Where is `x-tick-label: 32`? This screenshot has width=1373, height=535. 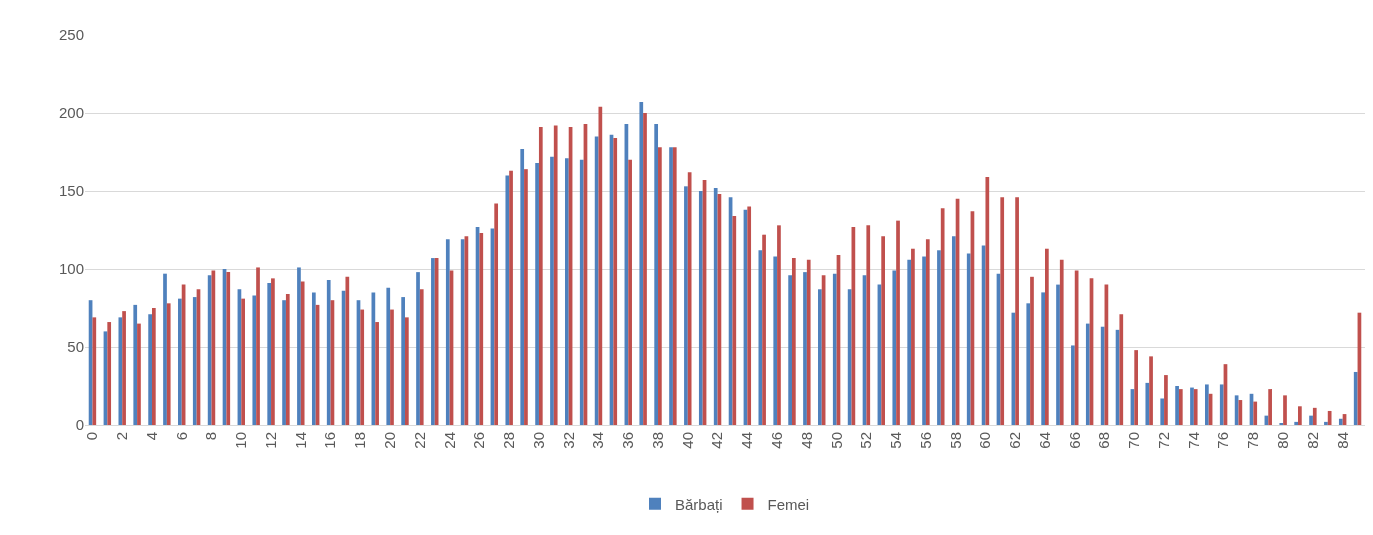 x-tick-label: 32 is located at coordinates (568, 440).